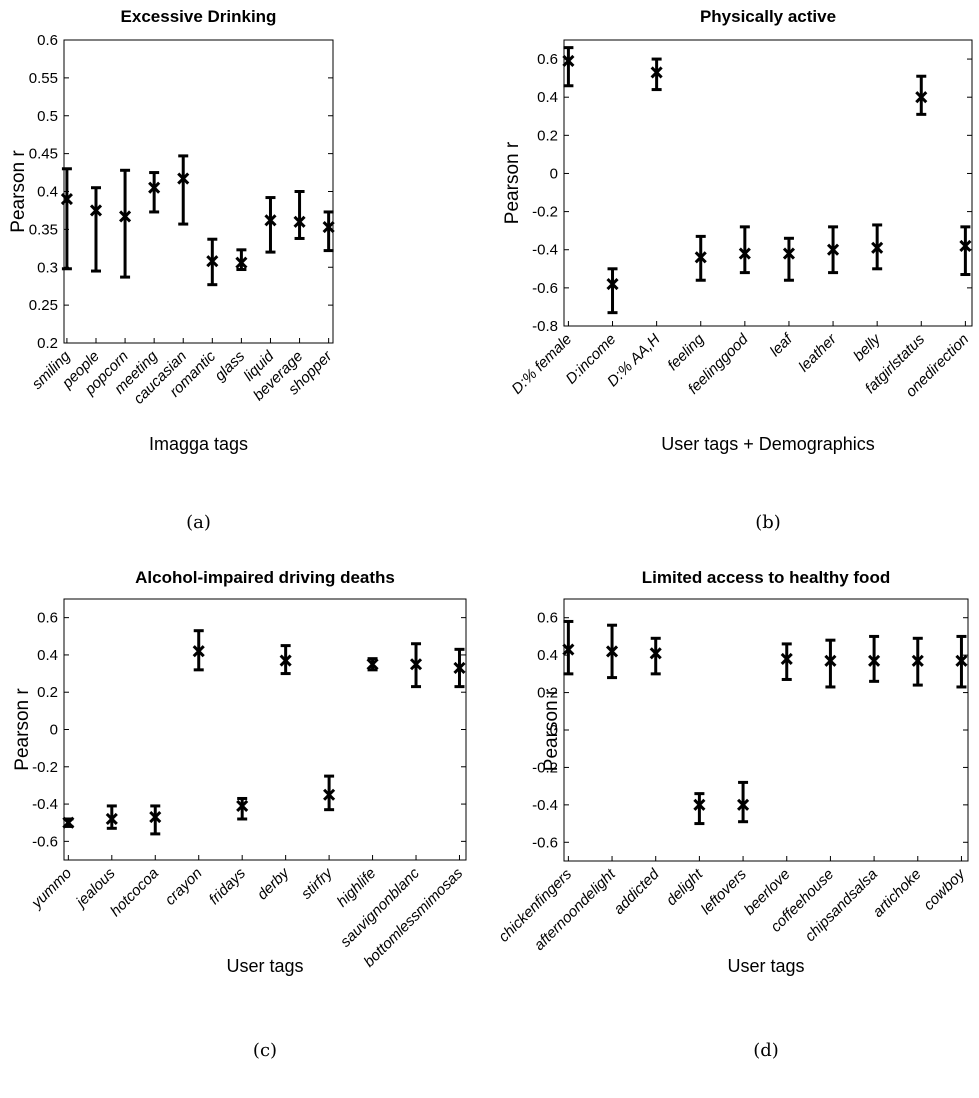 This screenshot has width=979, height=1098. What do you see at coordinates (52, 889) in the screenshot?
I see `x-tick-label: yummo` at bounding box center [52, 889].